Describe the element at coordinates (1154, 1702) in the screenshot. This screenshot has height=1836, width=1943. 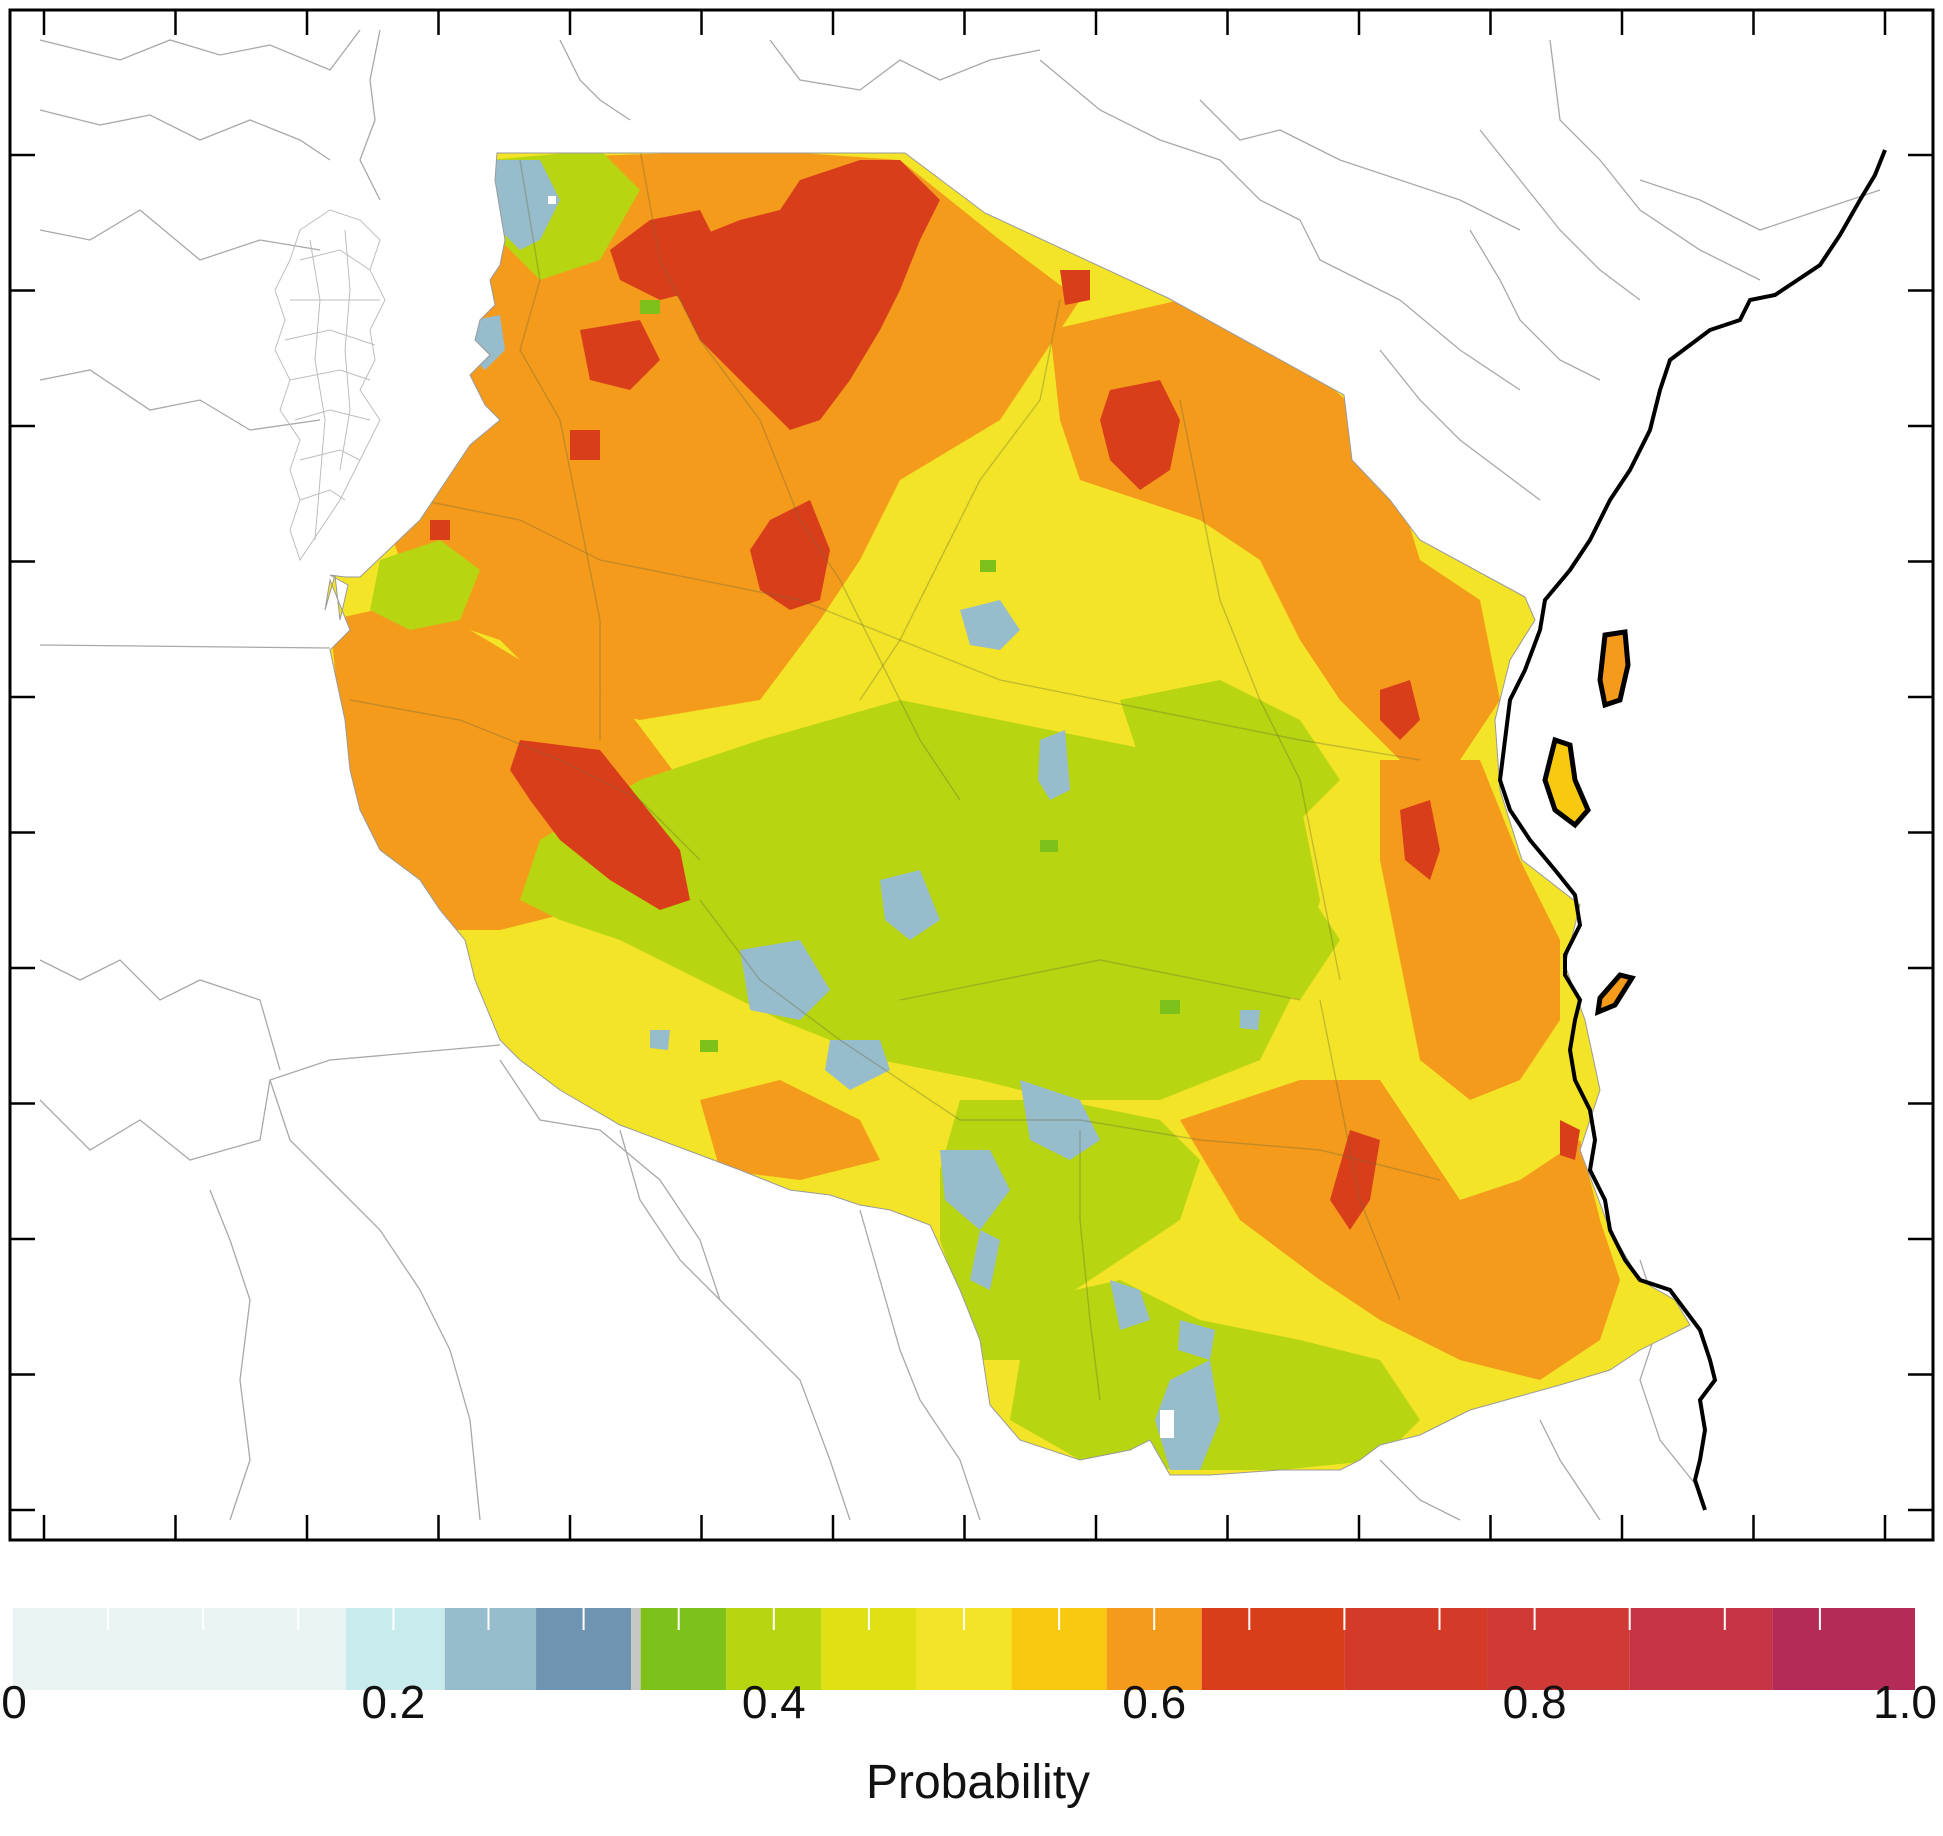
I see `colorbar-tick-label: 0.6` at that location.